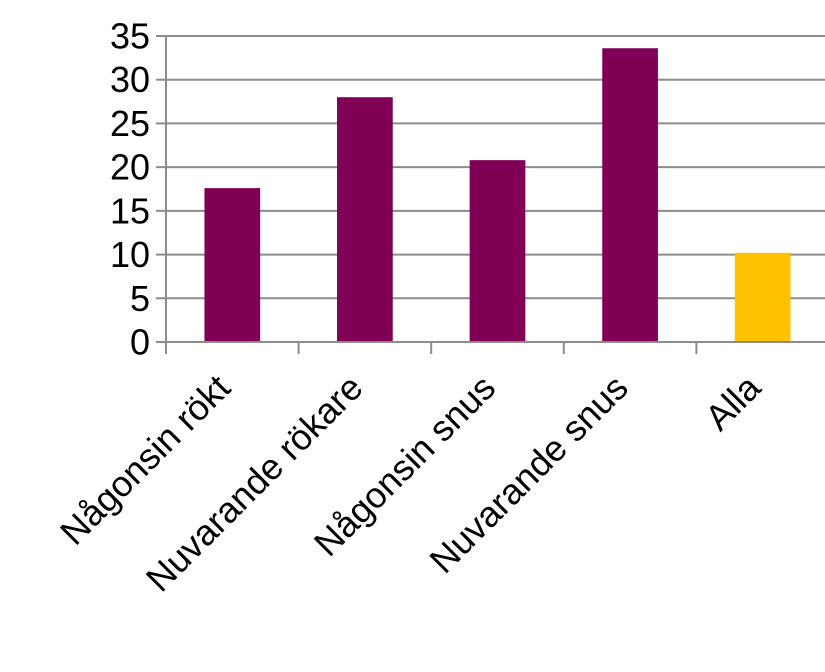  Describe the element at coordinates (140, 298) in the screenshot. I see `y-tick-label: 5` at that location.